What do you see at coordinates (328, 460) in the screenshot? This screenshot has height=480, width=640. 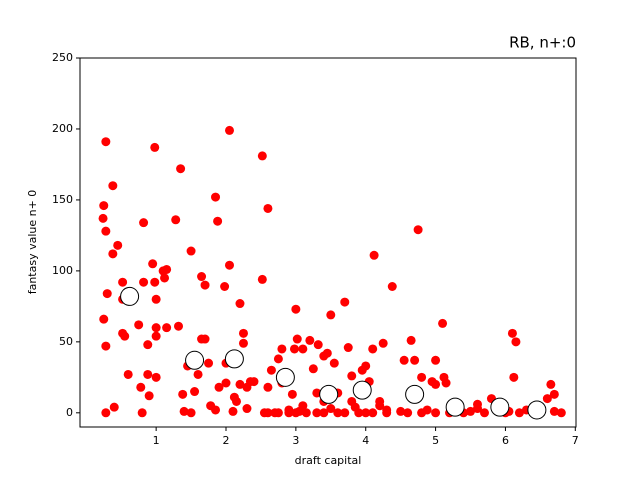 I see `x-axis-label: draft capital` at bounding box center [328, 460].